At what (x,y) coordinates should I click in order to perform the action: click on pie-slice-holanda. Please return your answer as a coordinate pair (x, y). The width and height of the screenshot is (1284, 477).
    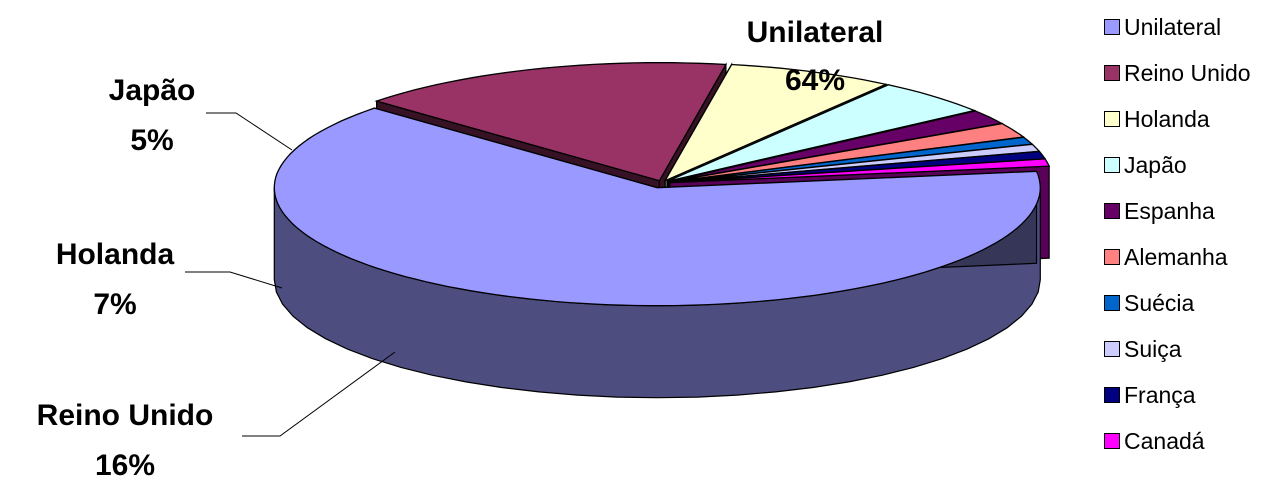
    Looking at the image, I should click on (775, 123).